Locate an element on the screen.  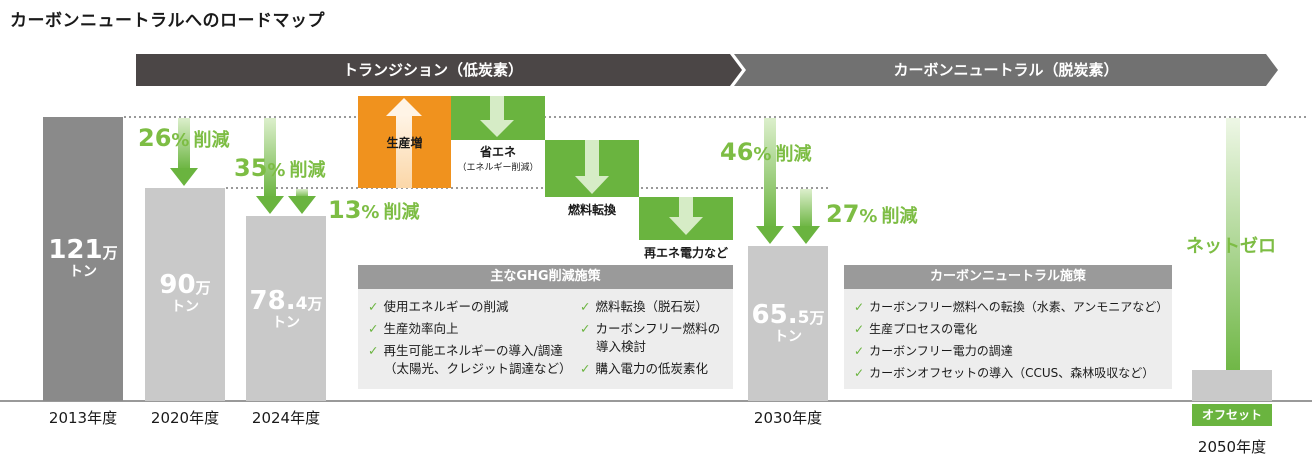
phase-transition-label: トランジション（低炭素） is located at coordinates (432, 70).